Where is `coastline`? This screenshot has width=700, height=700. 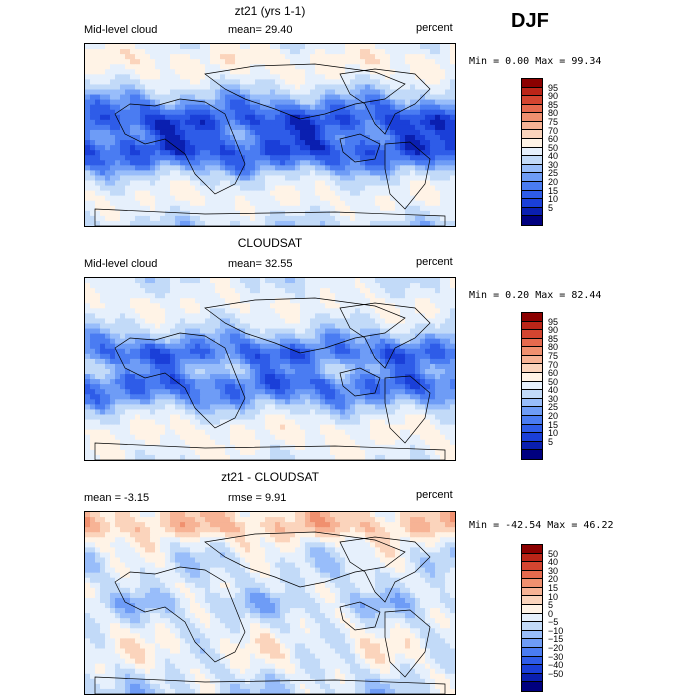
coastline is located at coordinates (360, 148).